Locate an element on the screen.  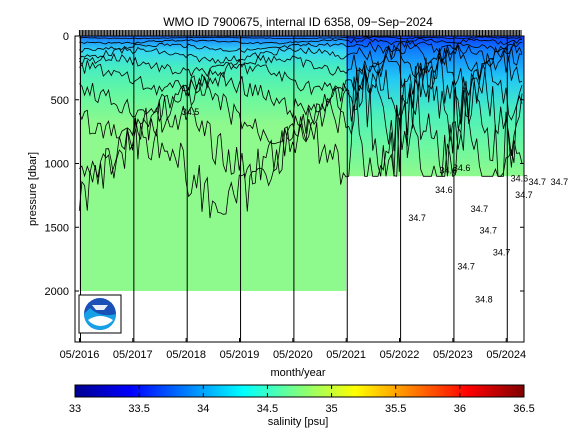
noaa-logo is located at coordinates (100, 314).